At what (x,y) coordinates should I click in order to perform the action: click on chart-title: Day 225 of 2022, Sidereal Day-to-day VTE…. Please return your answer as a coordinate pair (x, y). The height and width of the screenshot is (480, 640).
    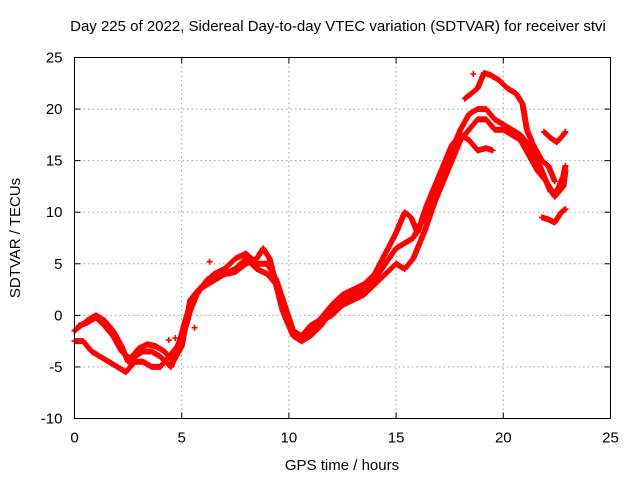
    Looking at the image, I should click on (338, 26).